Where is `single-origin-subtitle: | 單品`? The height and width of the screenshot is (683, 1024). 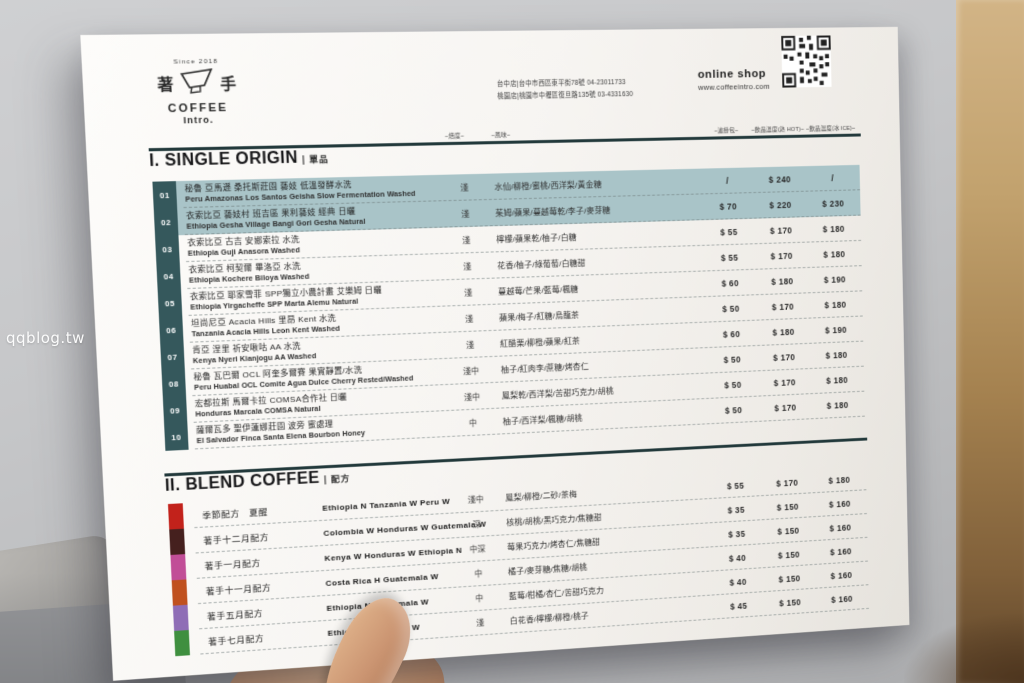 single-origin-subtitle: | 單品 is located at coordinates (315, 159).